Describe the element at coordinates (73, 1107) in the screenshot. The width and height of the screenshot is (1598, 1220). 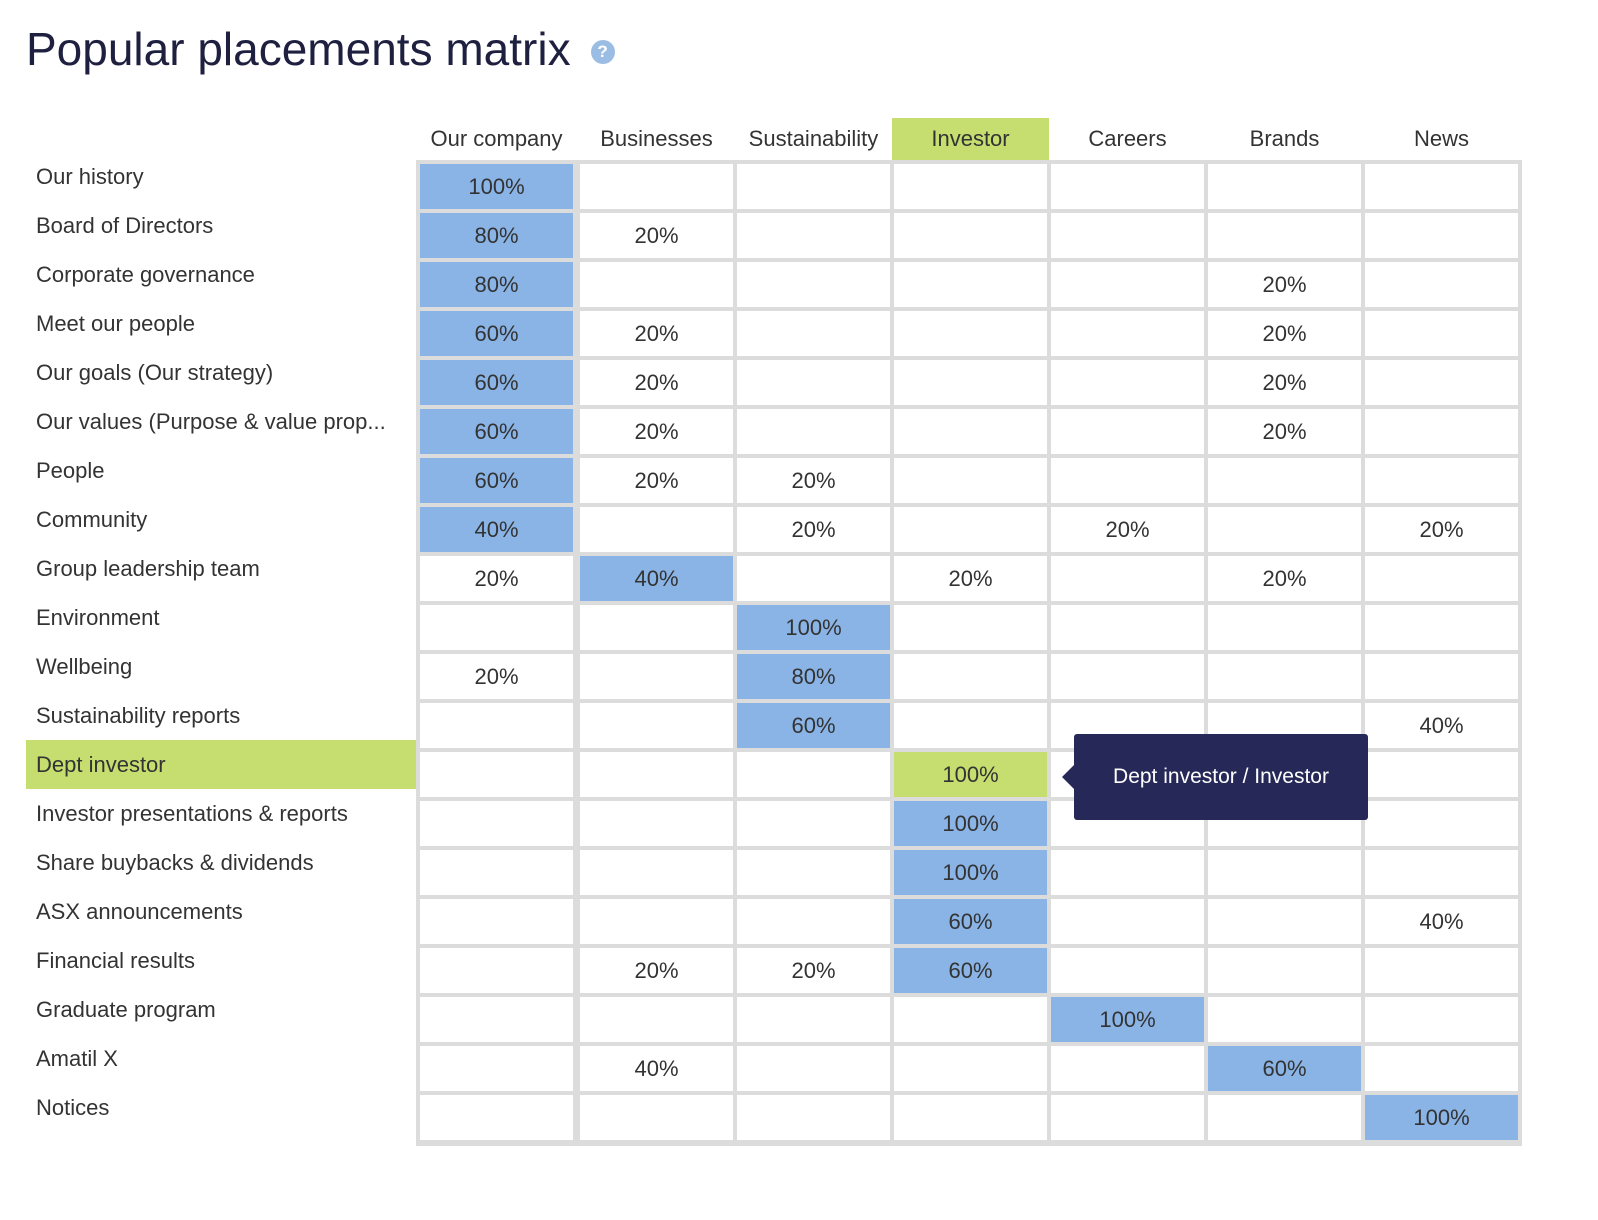
I see `row-label: Notices` at that location.